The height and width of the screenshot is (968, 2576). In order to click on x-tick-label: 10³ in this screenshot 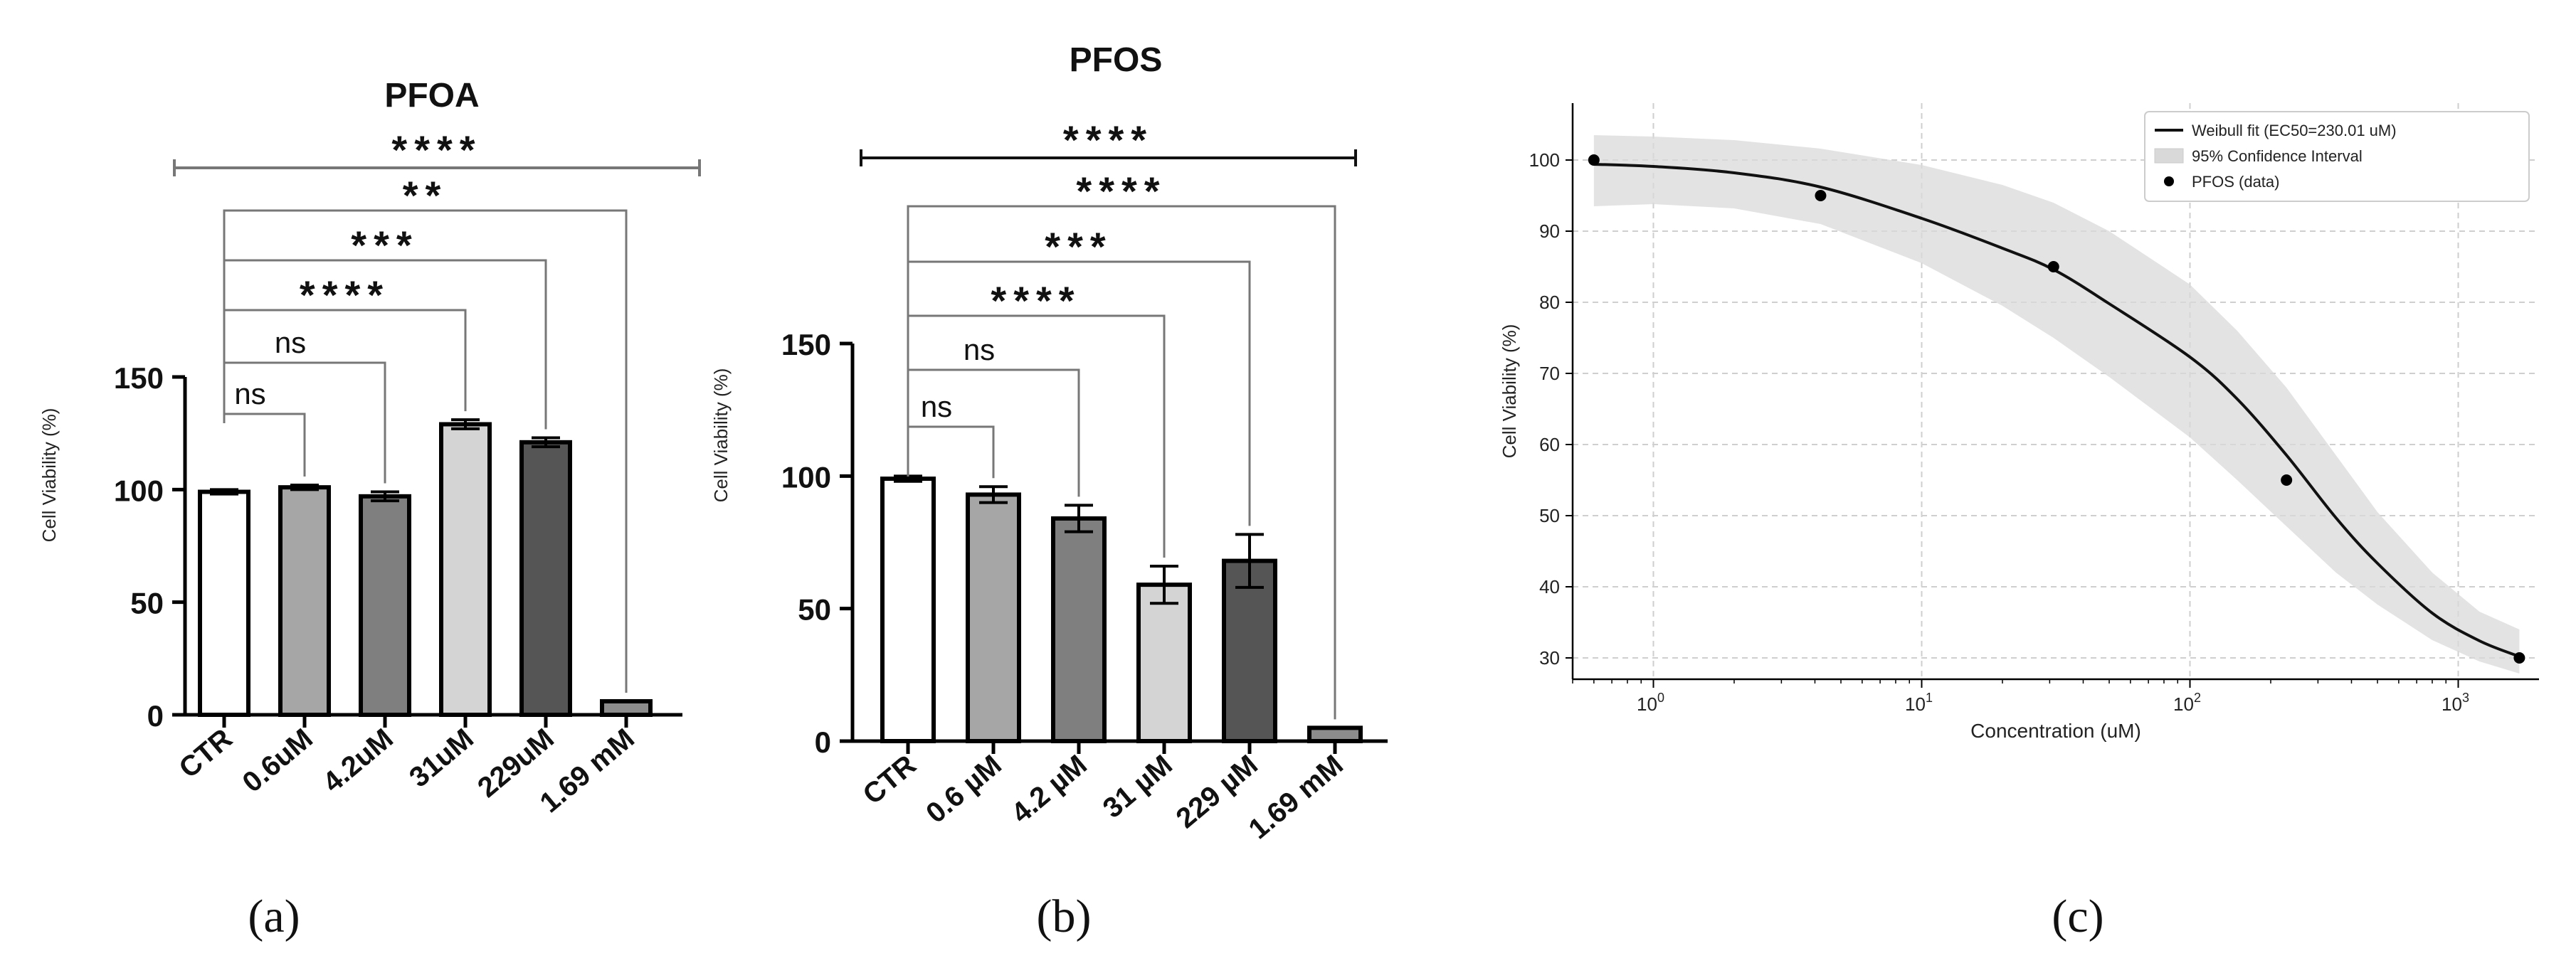, I will do `click(2455, 703)`.